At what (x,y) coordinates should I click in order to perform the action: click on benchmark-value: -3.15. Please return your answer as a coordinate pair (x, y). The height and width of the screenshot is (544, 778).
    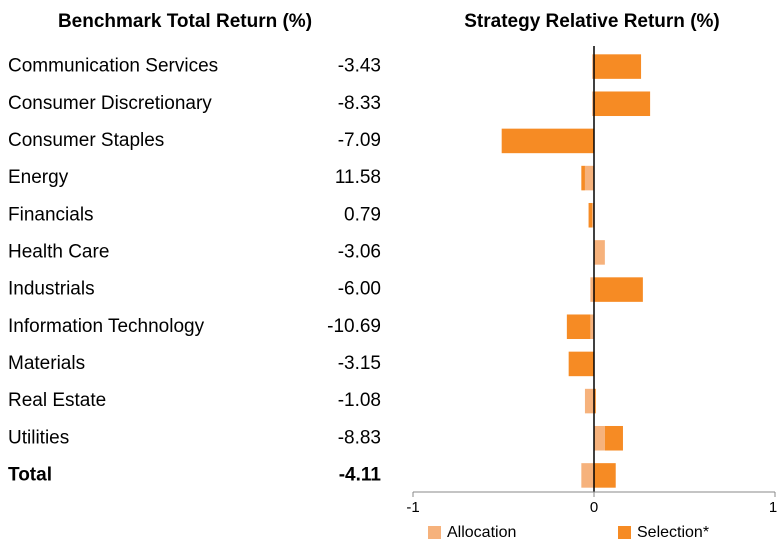
    Looking at the image, I should click on (359, 363).